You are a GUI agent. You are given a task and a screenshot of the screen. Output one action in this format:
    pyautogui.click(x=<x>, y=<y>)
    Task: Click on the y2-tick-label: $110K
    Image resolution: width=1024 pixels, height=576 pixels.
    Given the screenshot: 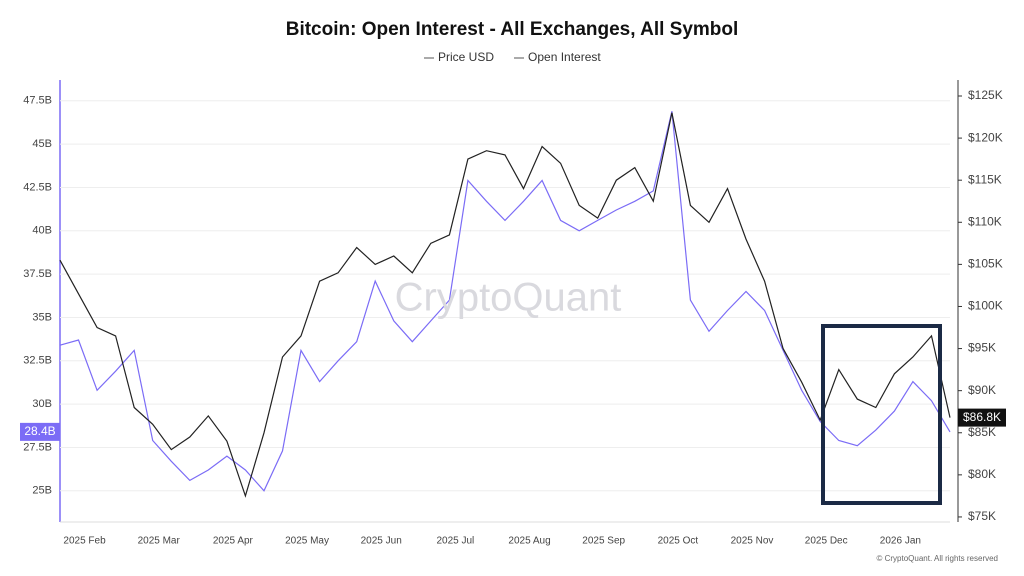 What is the action you would take?
    pyautogui.click(x=985, y=221)
    